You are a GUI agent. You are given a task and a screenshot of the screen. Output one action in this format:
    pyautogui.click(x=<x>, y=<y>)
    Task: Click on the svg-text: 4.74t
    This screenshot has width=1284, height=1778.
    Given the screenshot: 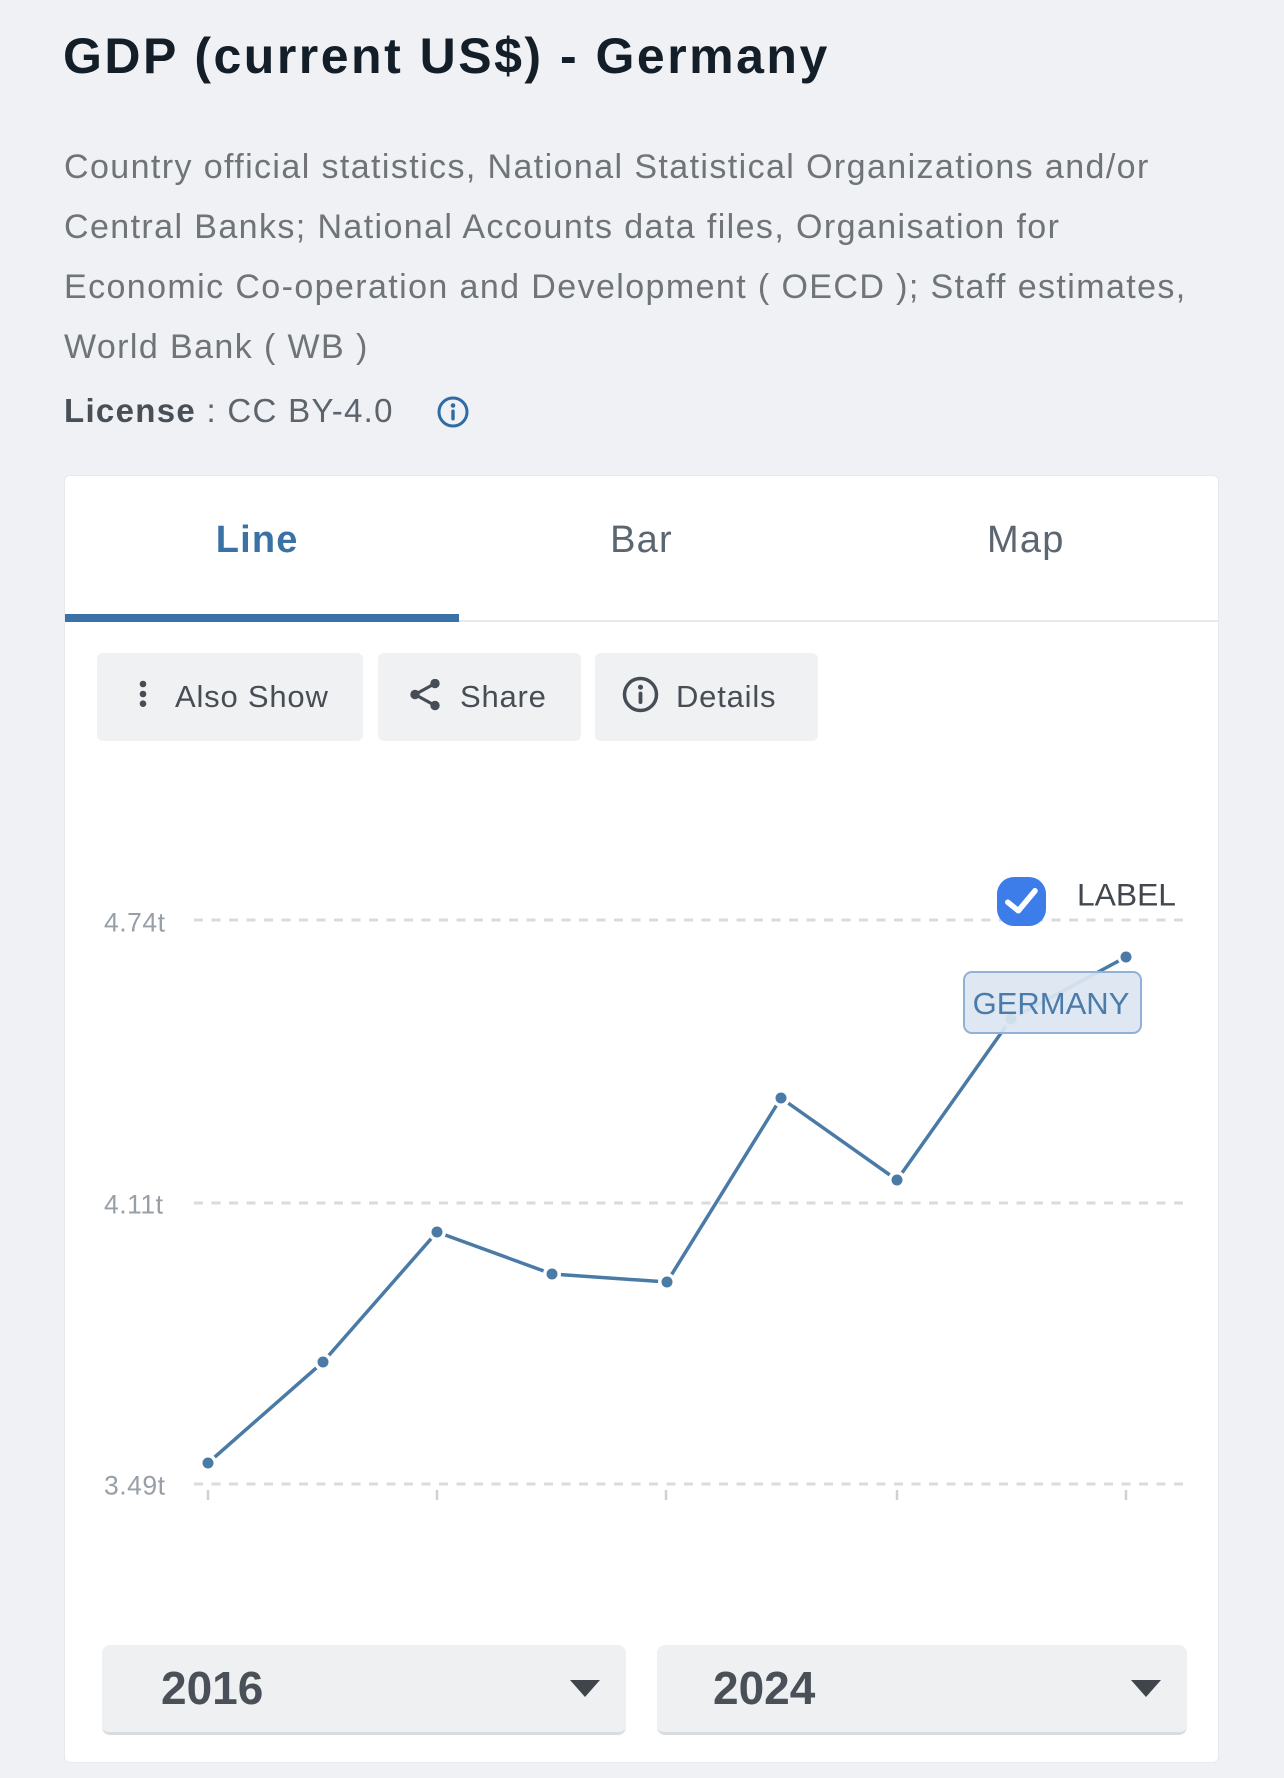 What is the action you would take?
    pyautogui.click(x=135, y=923)
    